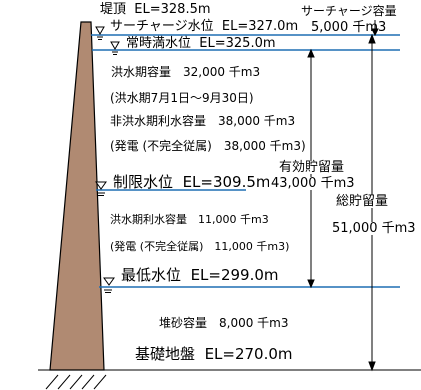 Image resolution: width=421 pixels, height=390 pixels. I want to click on foundation-level-label: 基礎地盤 EL=270.0m, so click(214, 354).